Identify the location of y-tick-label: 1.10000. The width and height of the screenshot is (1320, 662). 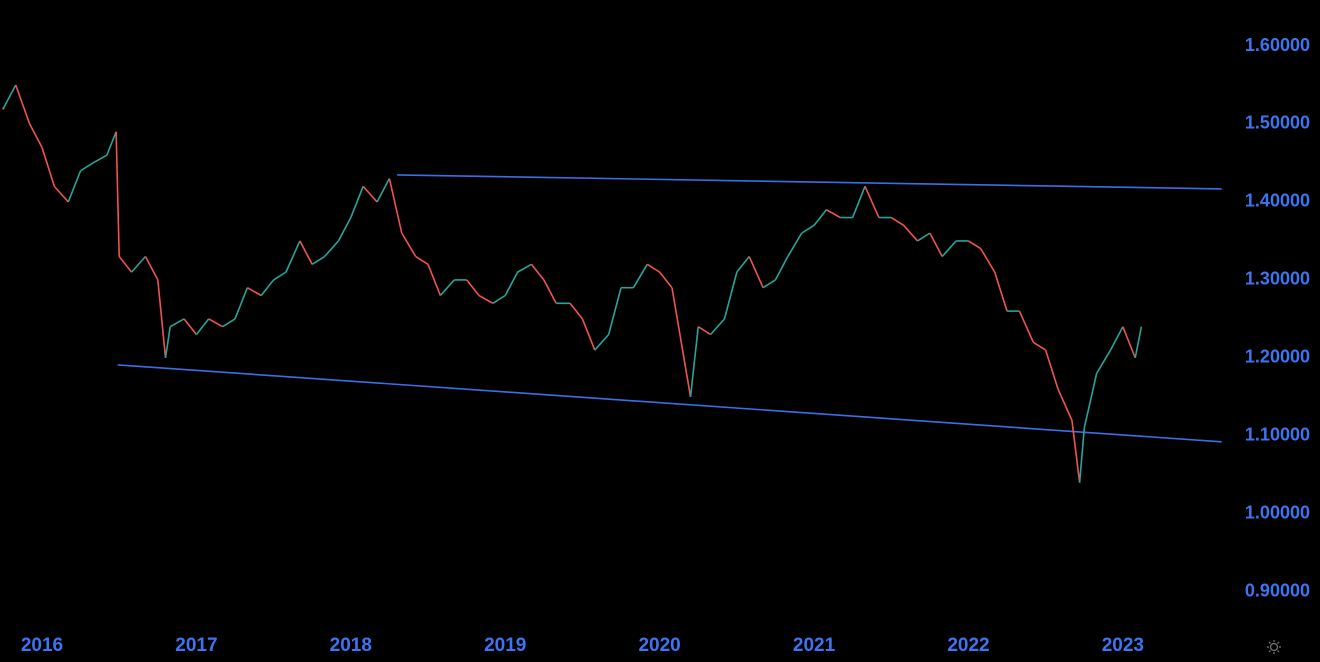
(1277, 435).